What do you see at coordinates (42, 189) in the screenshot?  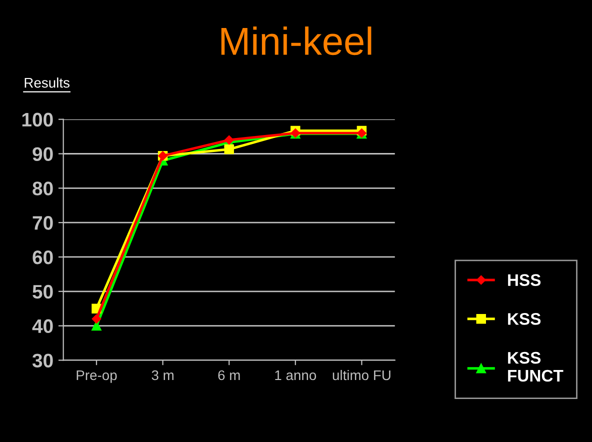 I see `y-tick-label: 80` at bounding box center [42, 189].